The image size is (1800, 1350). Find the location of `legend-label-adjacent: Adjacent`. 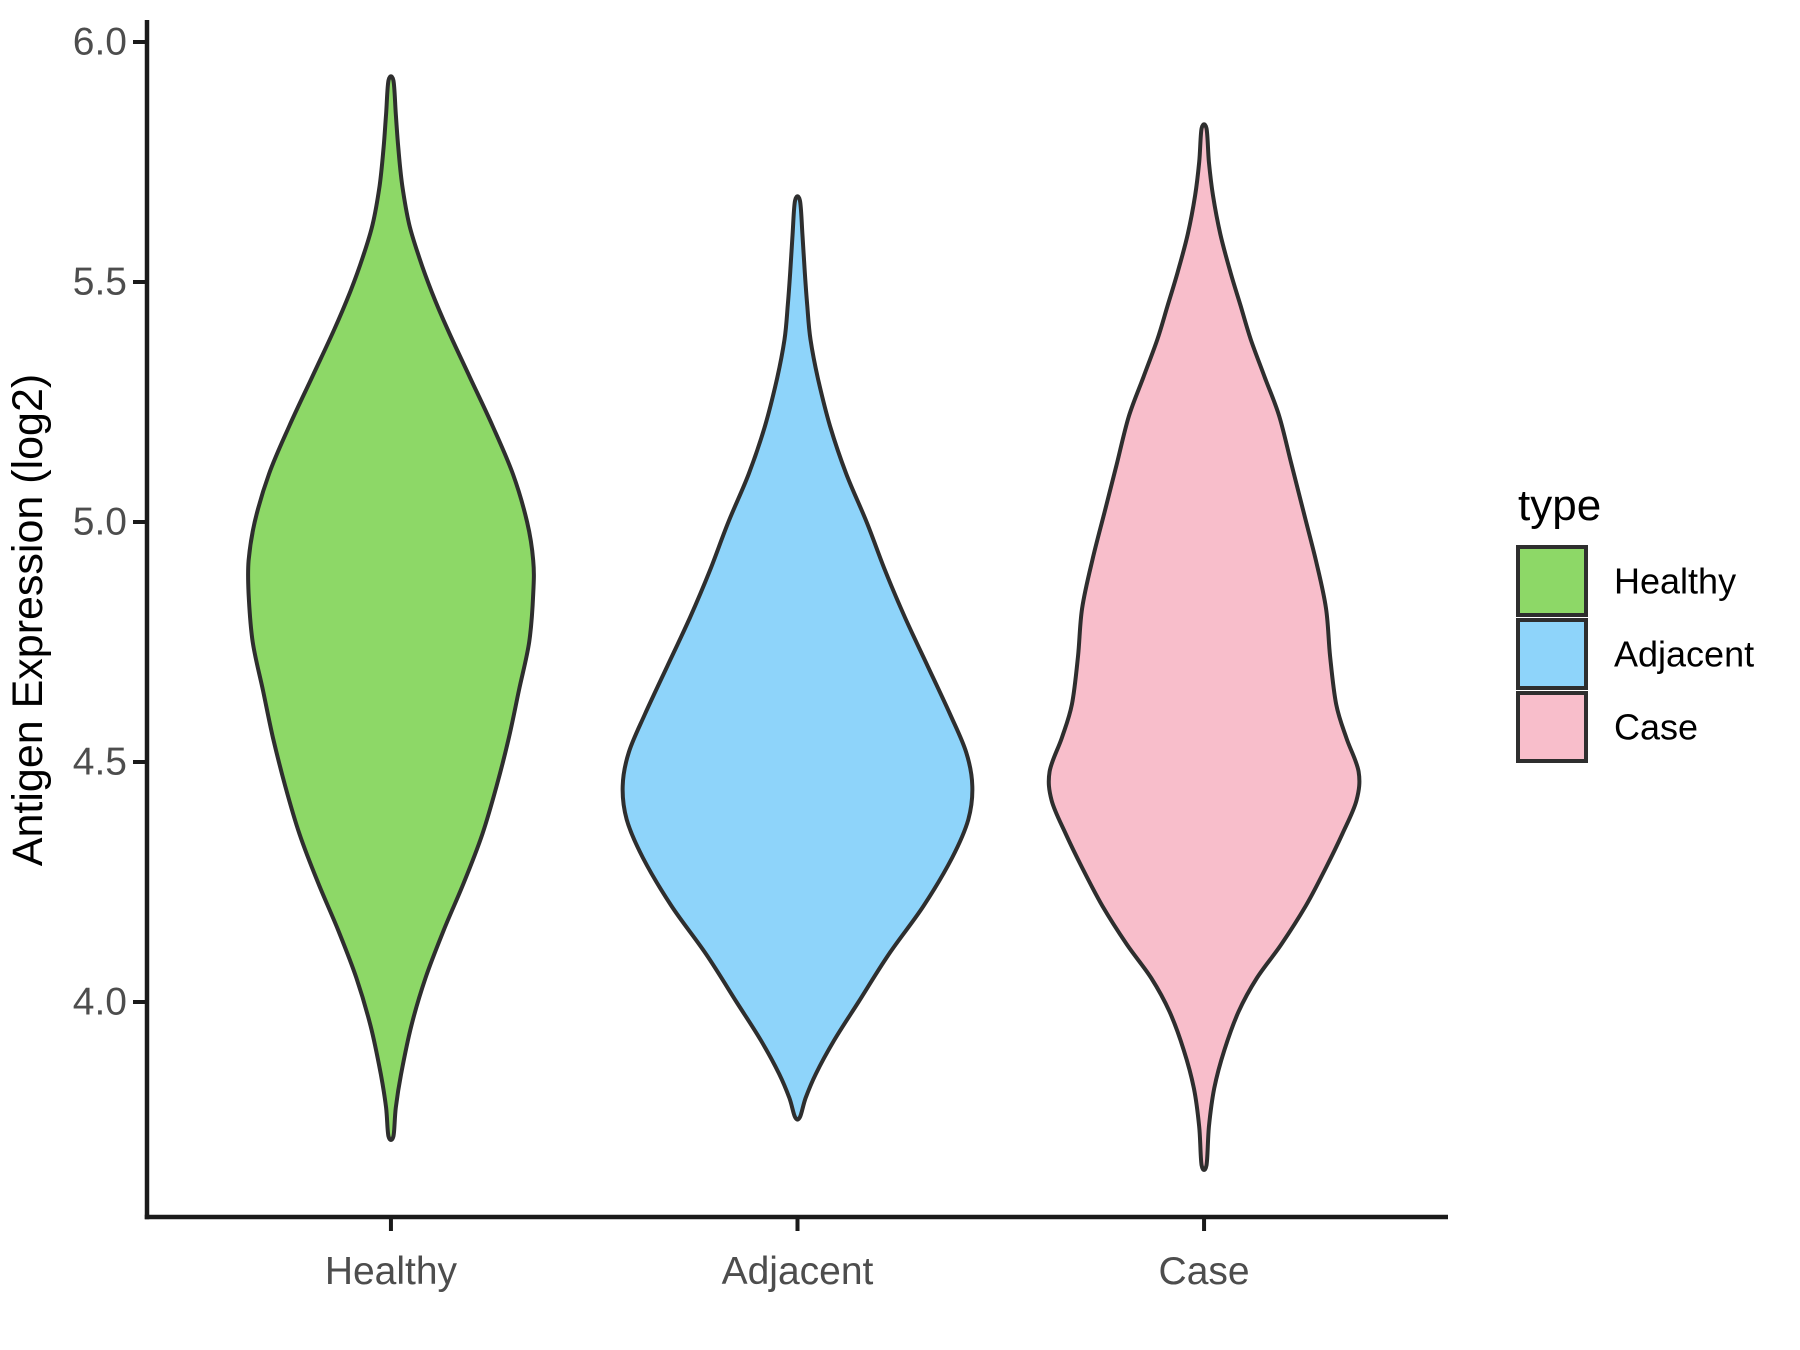

legend-label-adjacent: Adjacent is located at coordinates (1684, 654).